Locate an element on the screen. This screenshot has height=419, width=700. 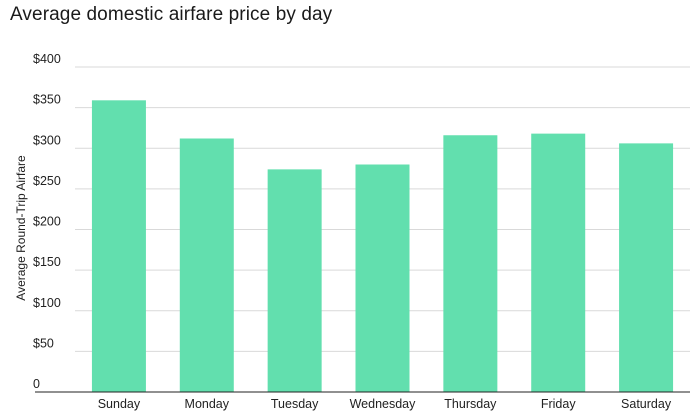
bar-thursday is located at coordinates (470, 263).